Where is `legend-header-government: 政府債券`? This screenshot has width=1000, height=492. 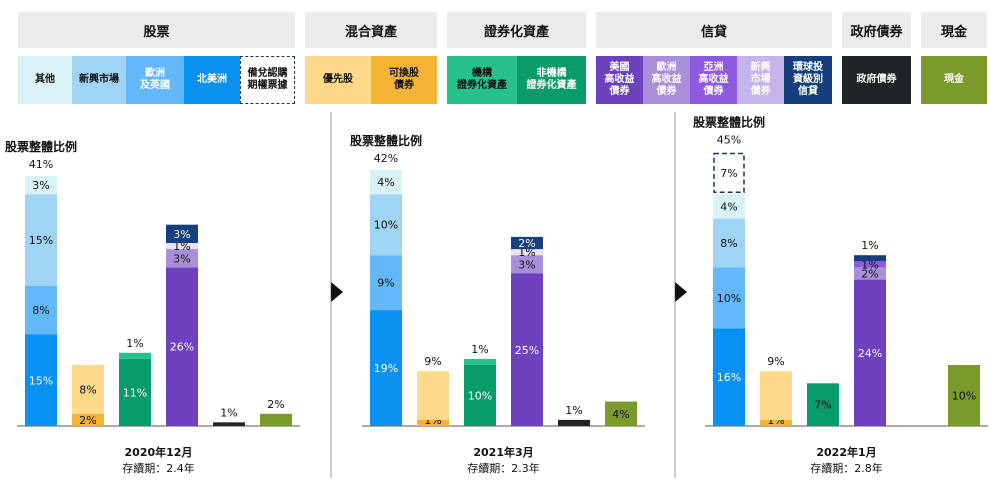
legend-header-government: 政府債券 is located at coordinates (876, 30).